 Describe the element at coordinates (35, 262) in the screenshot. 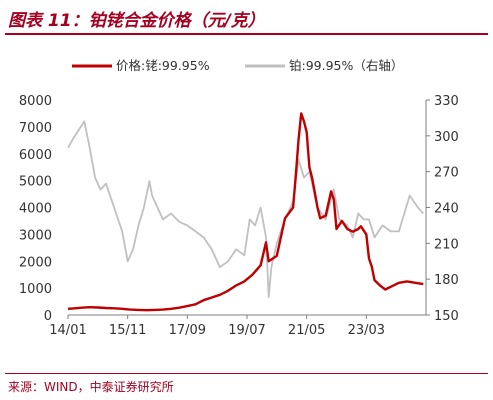

I see `y-left-tick-label: 2000` at that location.